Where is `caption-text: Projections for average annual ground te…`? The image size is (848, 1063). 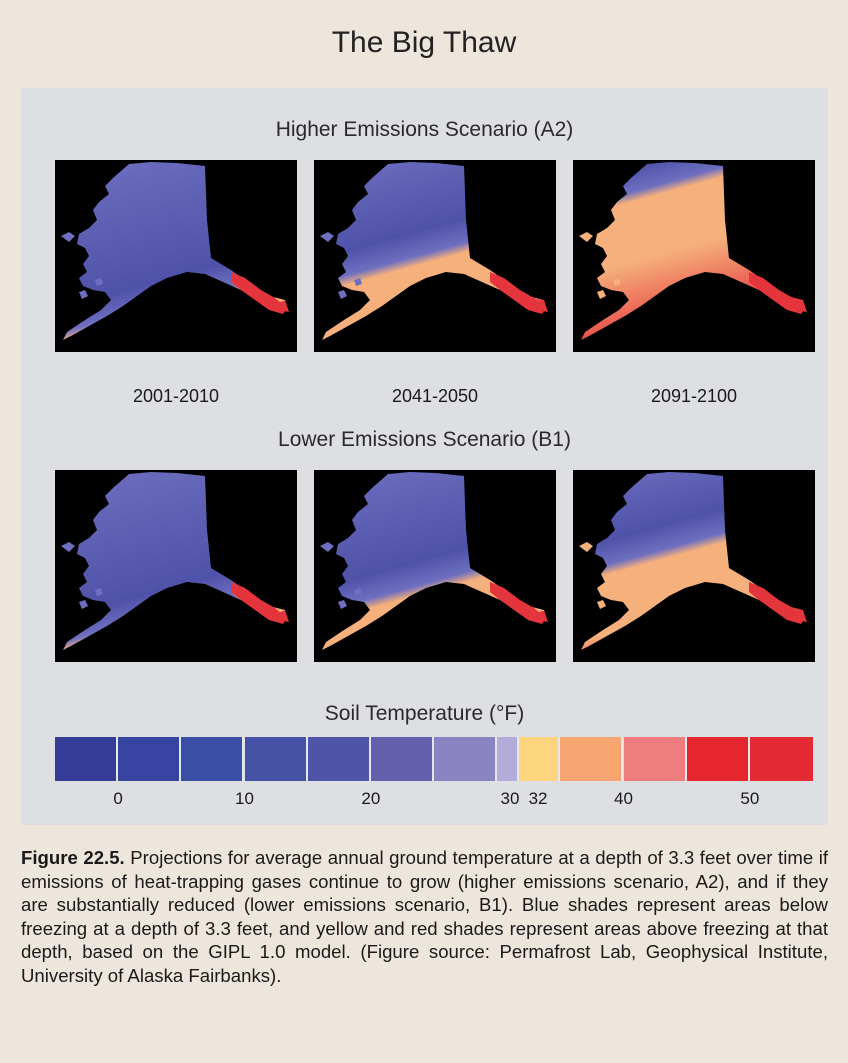
caption-text: Projections for average annual ground te… is located at coordinates (424, 916).